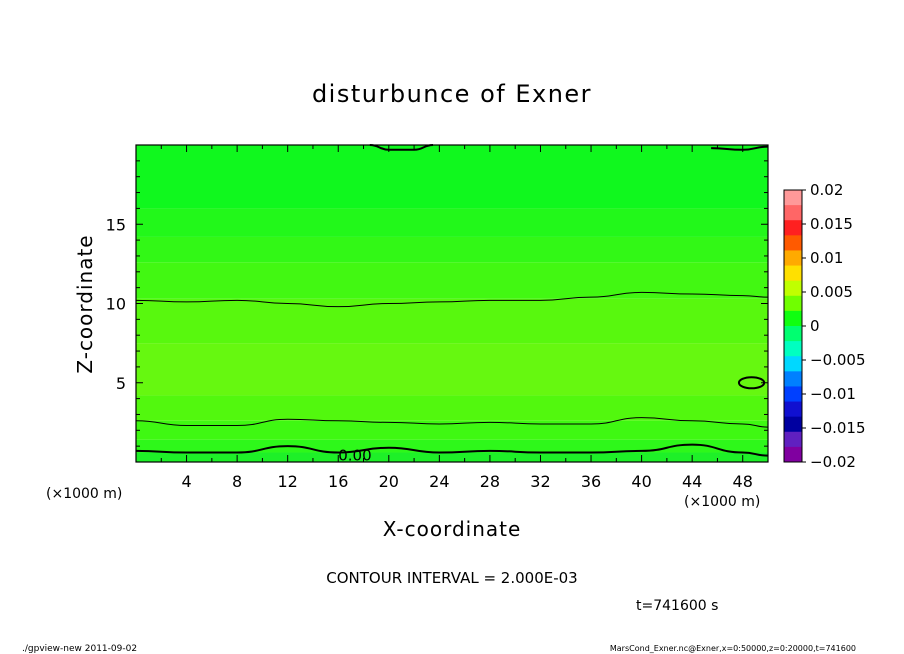 The height and width of the screenshot is (654, 904). Describe the element at coordinates (237, 481) in the screenshot. I see `x-tick-label: 8` at that location.